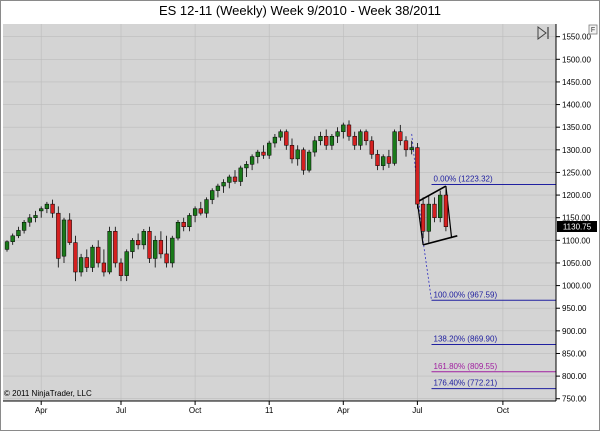  Describe the element at coordinates (576, 82) in the screenshot. I see `y-tick-label: 1450.00` at that location.